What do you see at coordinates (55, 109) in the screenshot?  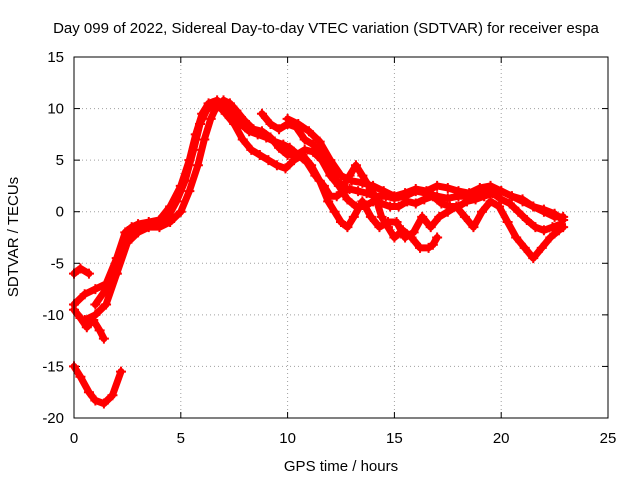 I see `y-tick-label: 10` at bounding box center [55, 109].